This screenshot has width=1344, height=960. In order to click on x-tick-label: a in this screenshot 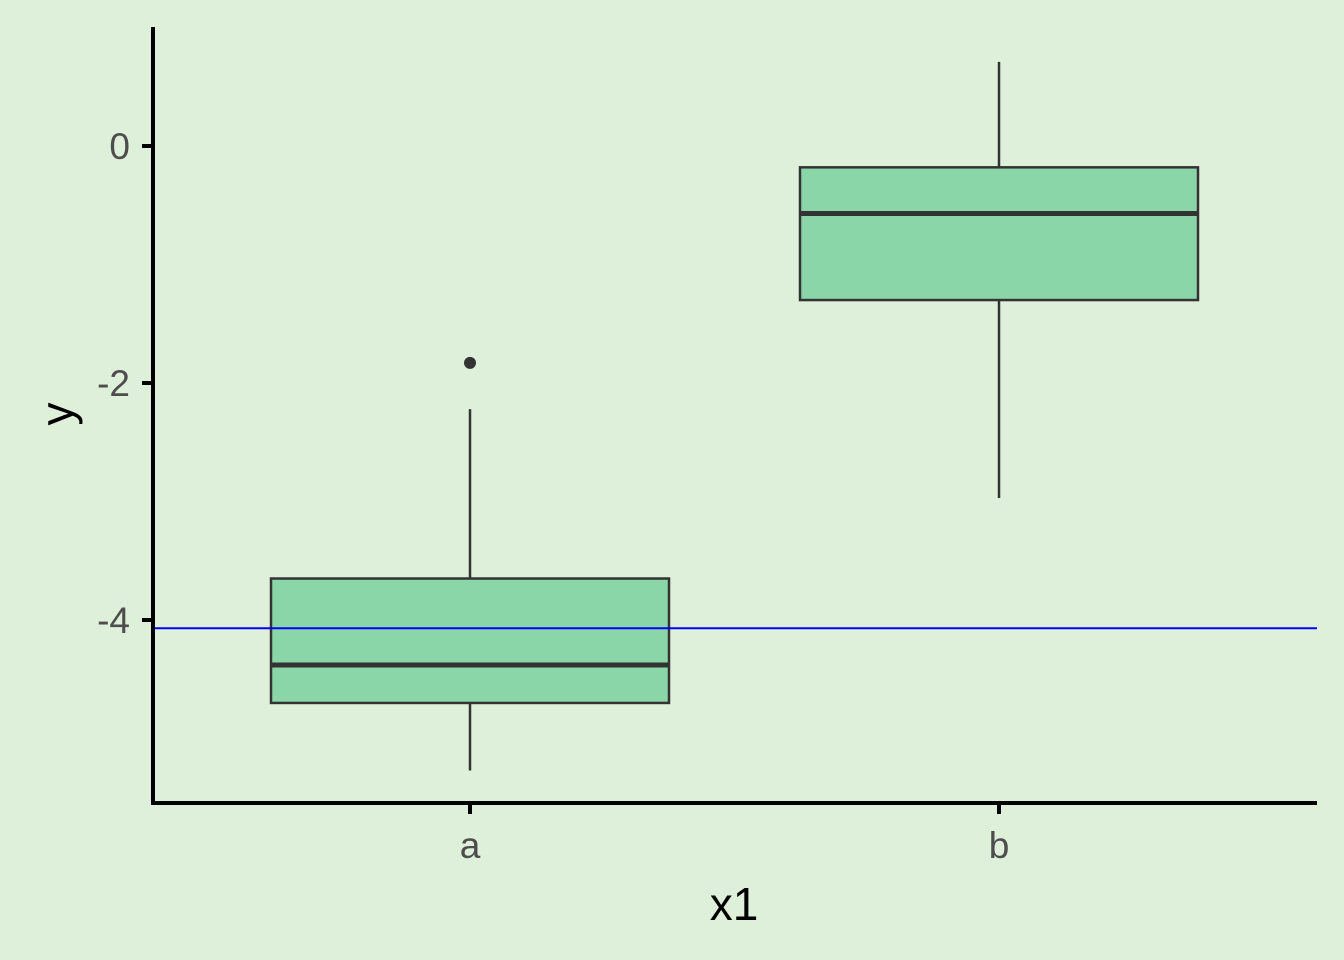, I will do `click(470, 845)`.